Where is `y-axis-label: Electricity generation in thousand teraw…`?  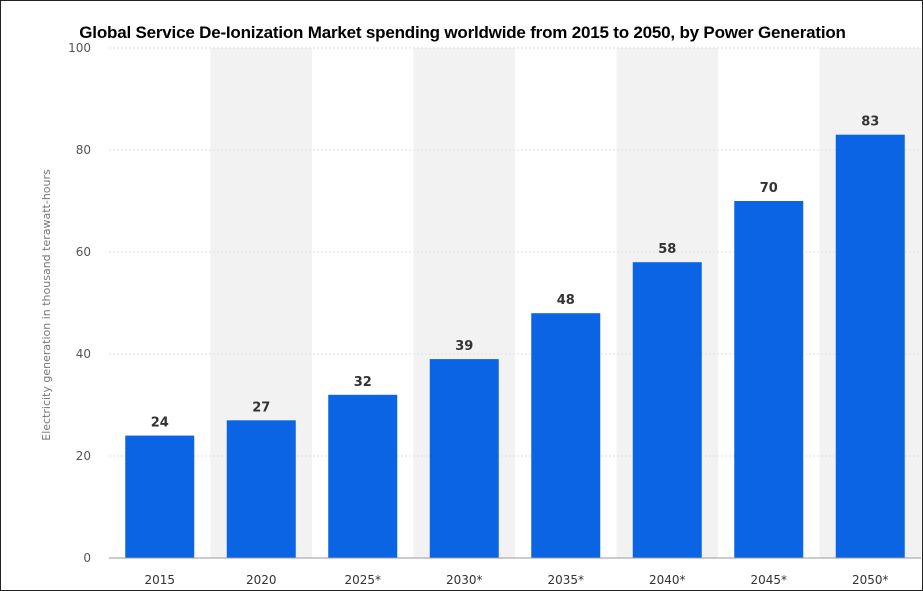
y-axis-label: Electricity generation in thousand teraw… is located at coordinates (46, 305).